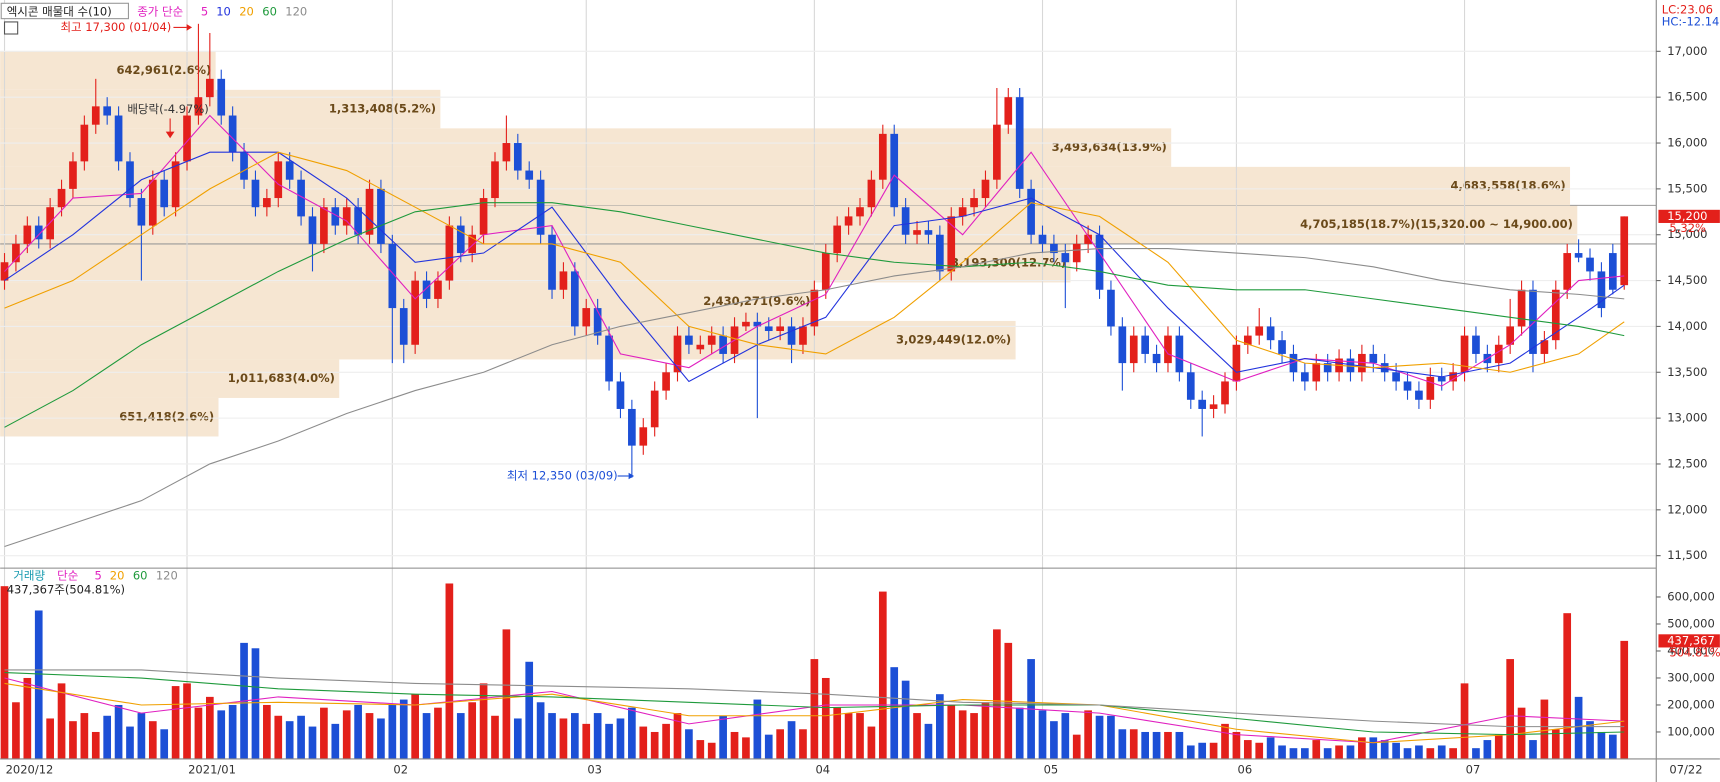  What do you see at coordinates (1694, 652) in the screenshot?
I see `ratio-label: 504.81%` at bounding box center [1694, 652].